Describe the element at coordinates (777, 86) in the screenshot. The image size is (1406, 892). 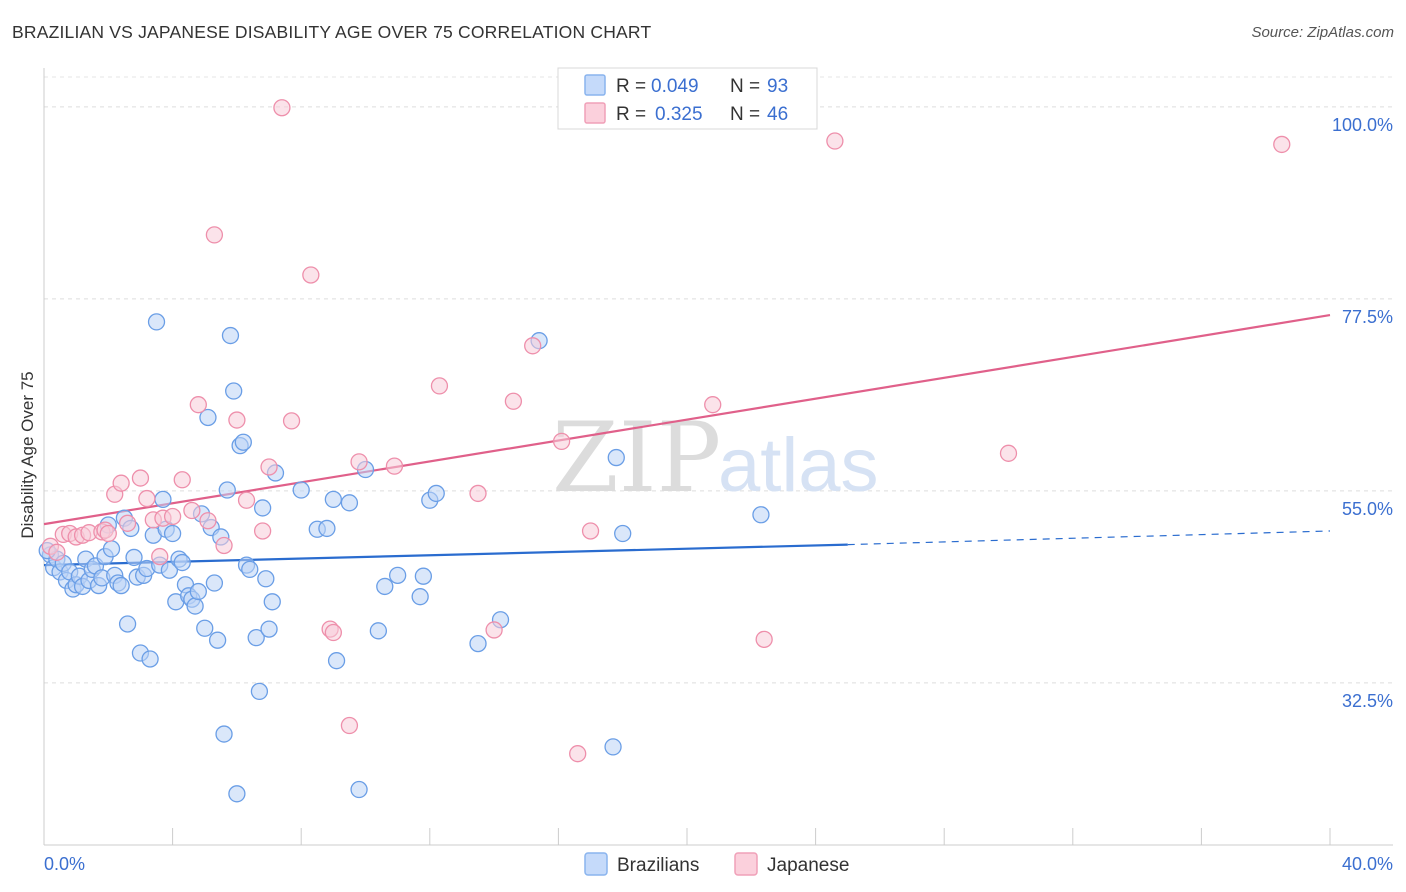
I see `legend-n-value-brazilians: 93` at that location.